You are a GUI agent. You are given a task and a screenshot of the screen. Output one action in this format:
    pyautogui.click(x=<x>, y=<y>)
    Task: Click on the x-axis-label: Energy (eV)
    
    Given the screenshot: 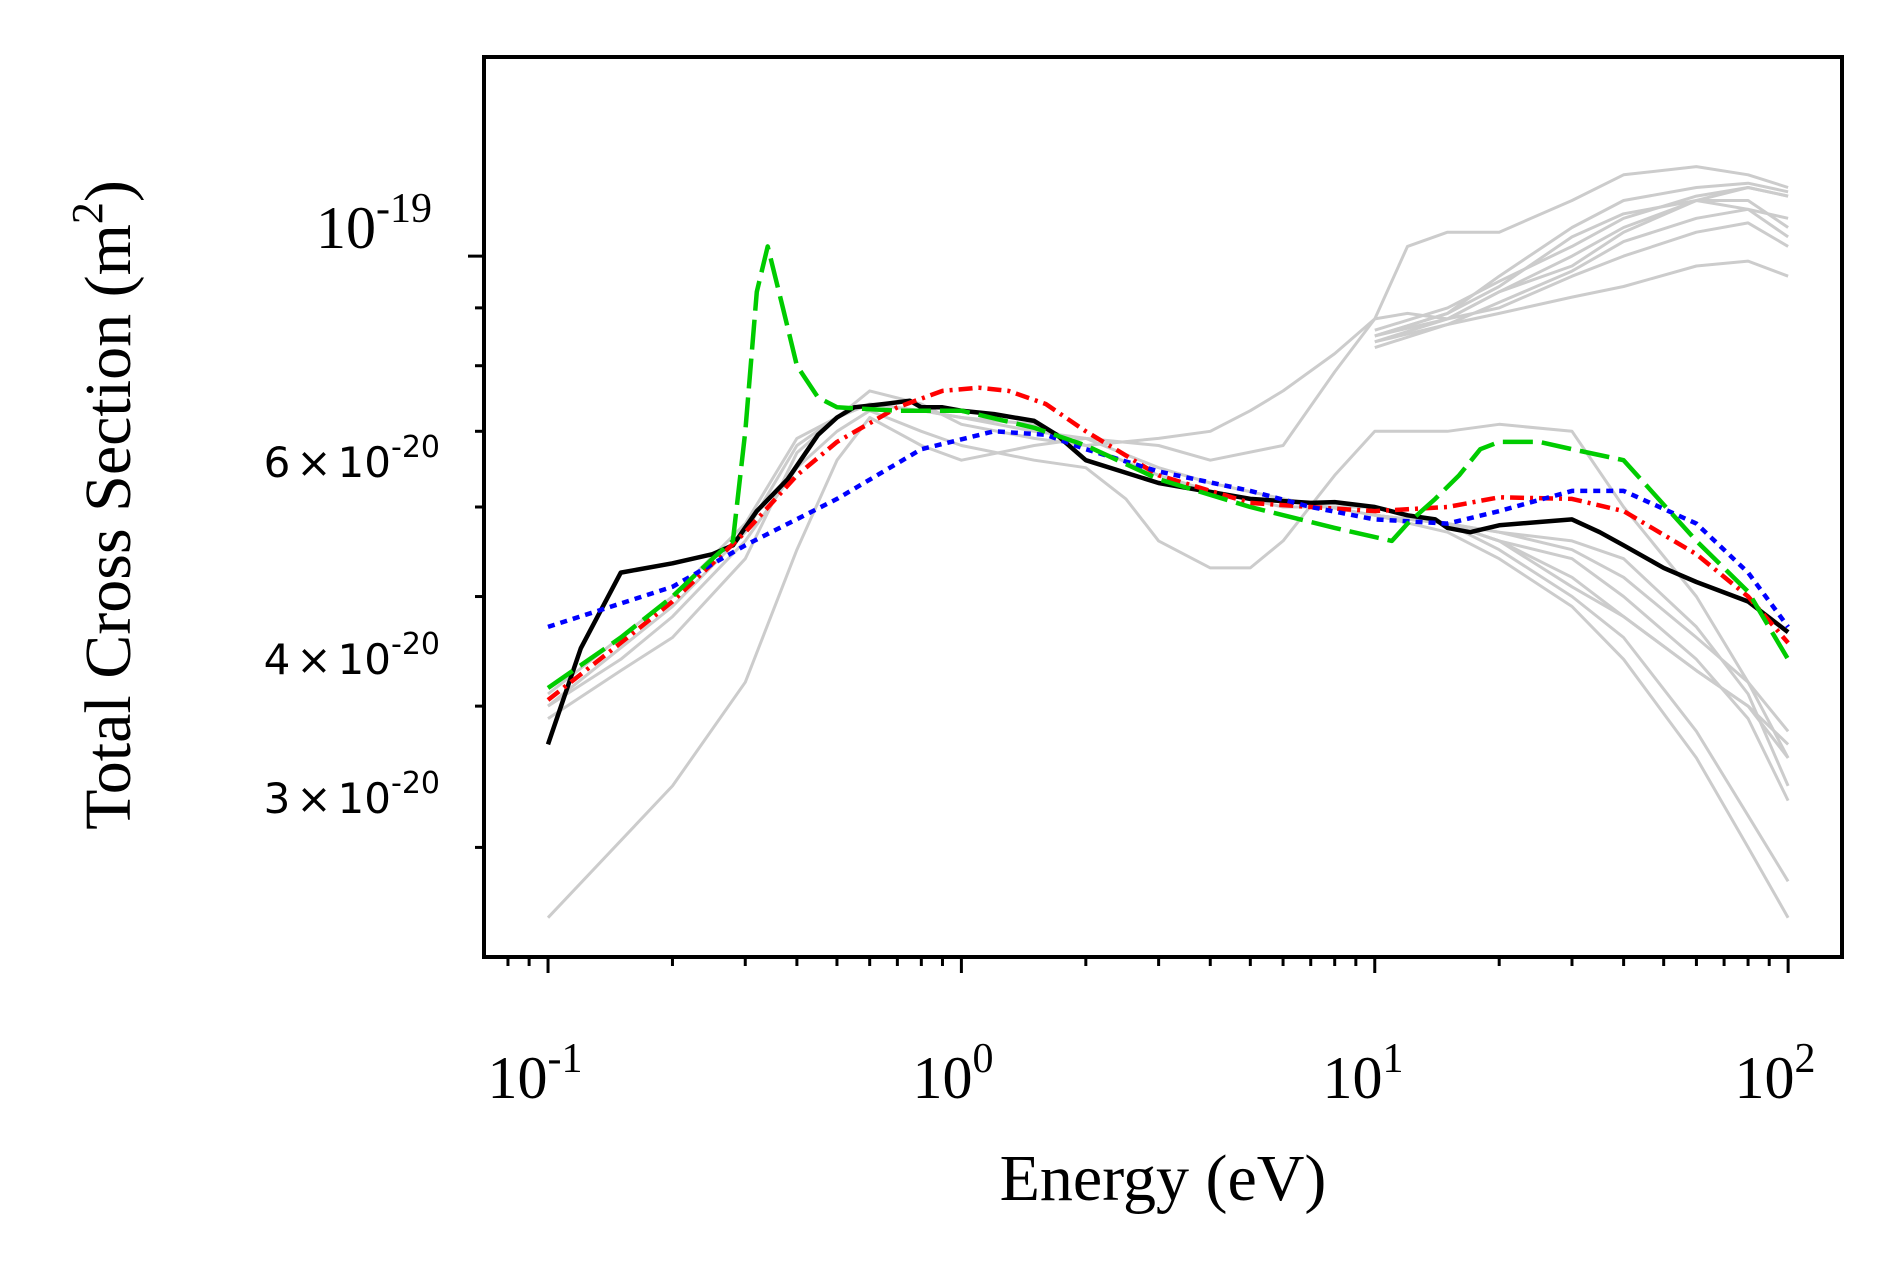 What is the action you would take?
    pyautogui.click(x=1163, y=1178)
    